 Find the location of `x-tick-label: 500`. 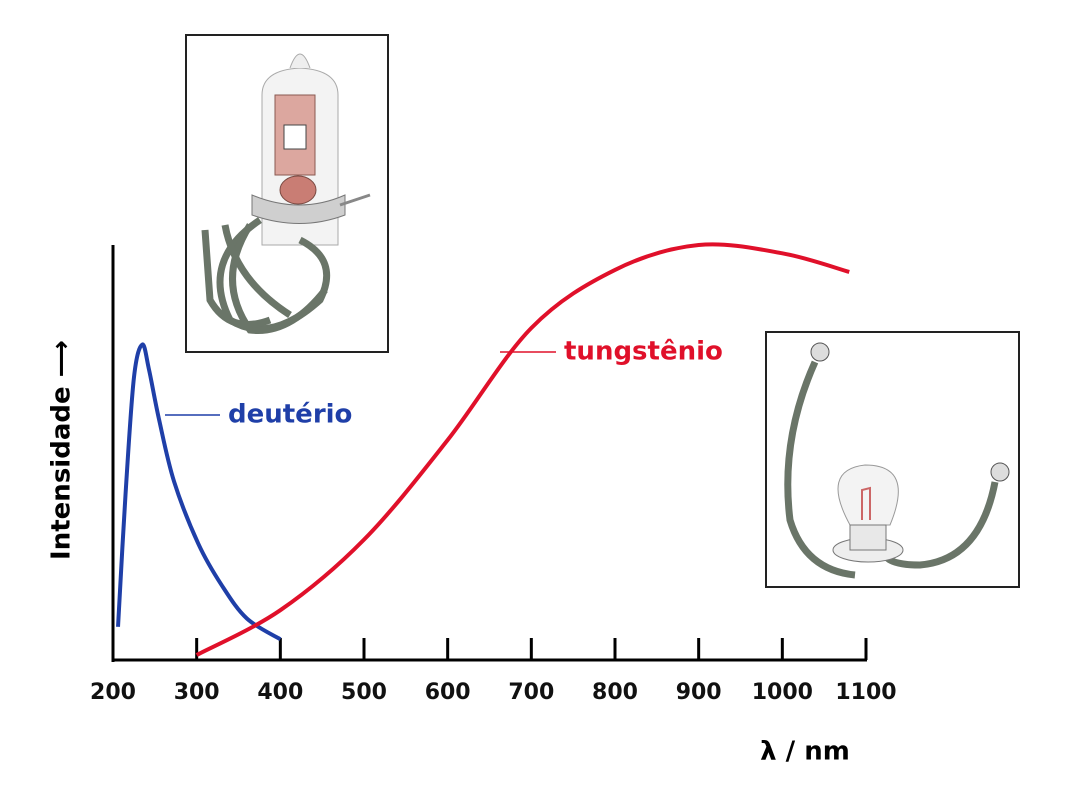

x-tick-label: 500 is located at coordinates (364, 692).